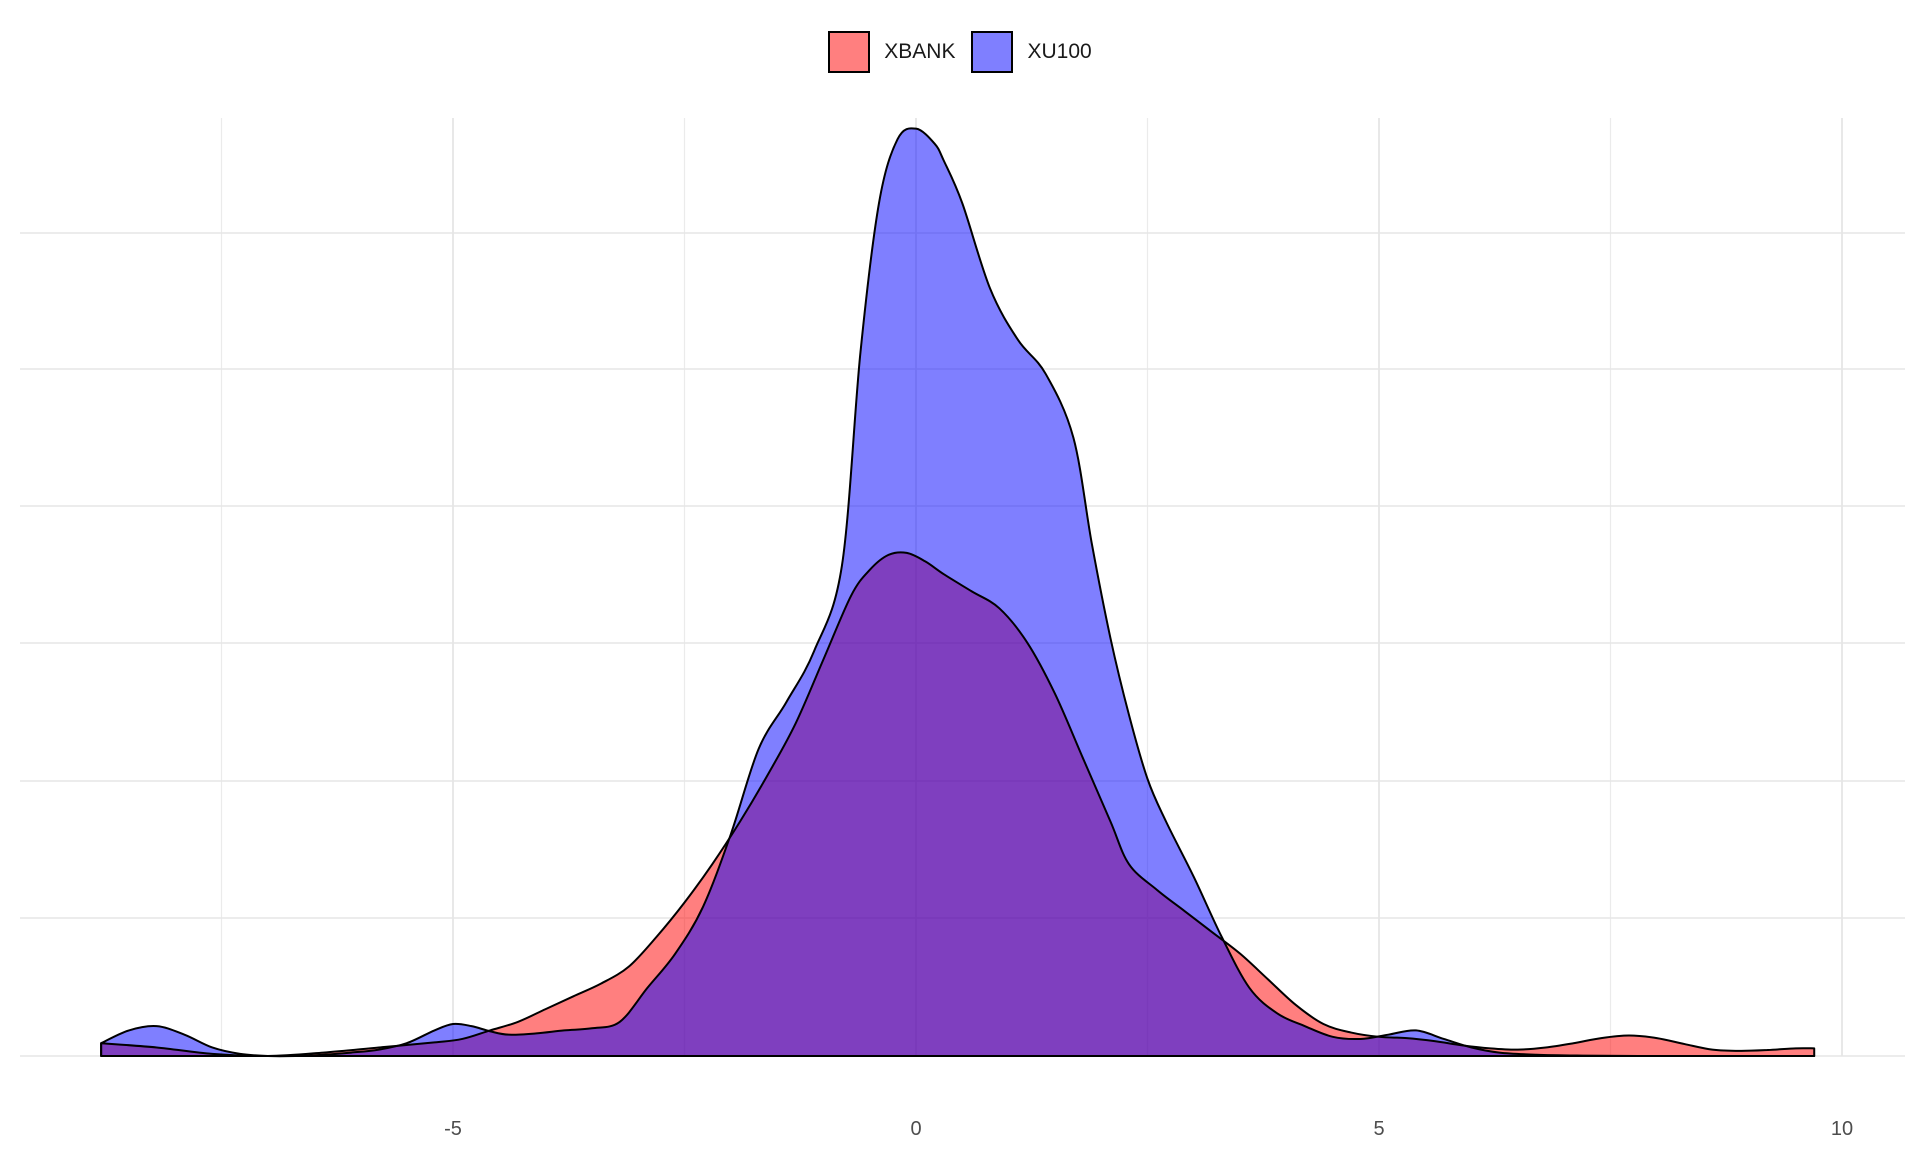  Describe the element at coordinates (915, 1129) in the screenshot. I see `x-tick-label: 0` at that location.